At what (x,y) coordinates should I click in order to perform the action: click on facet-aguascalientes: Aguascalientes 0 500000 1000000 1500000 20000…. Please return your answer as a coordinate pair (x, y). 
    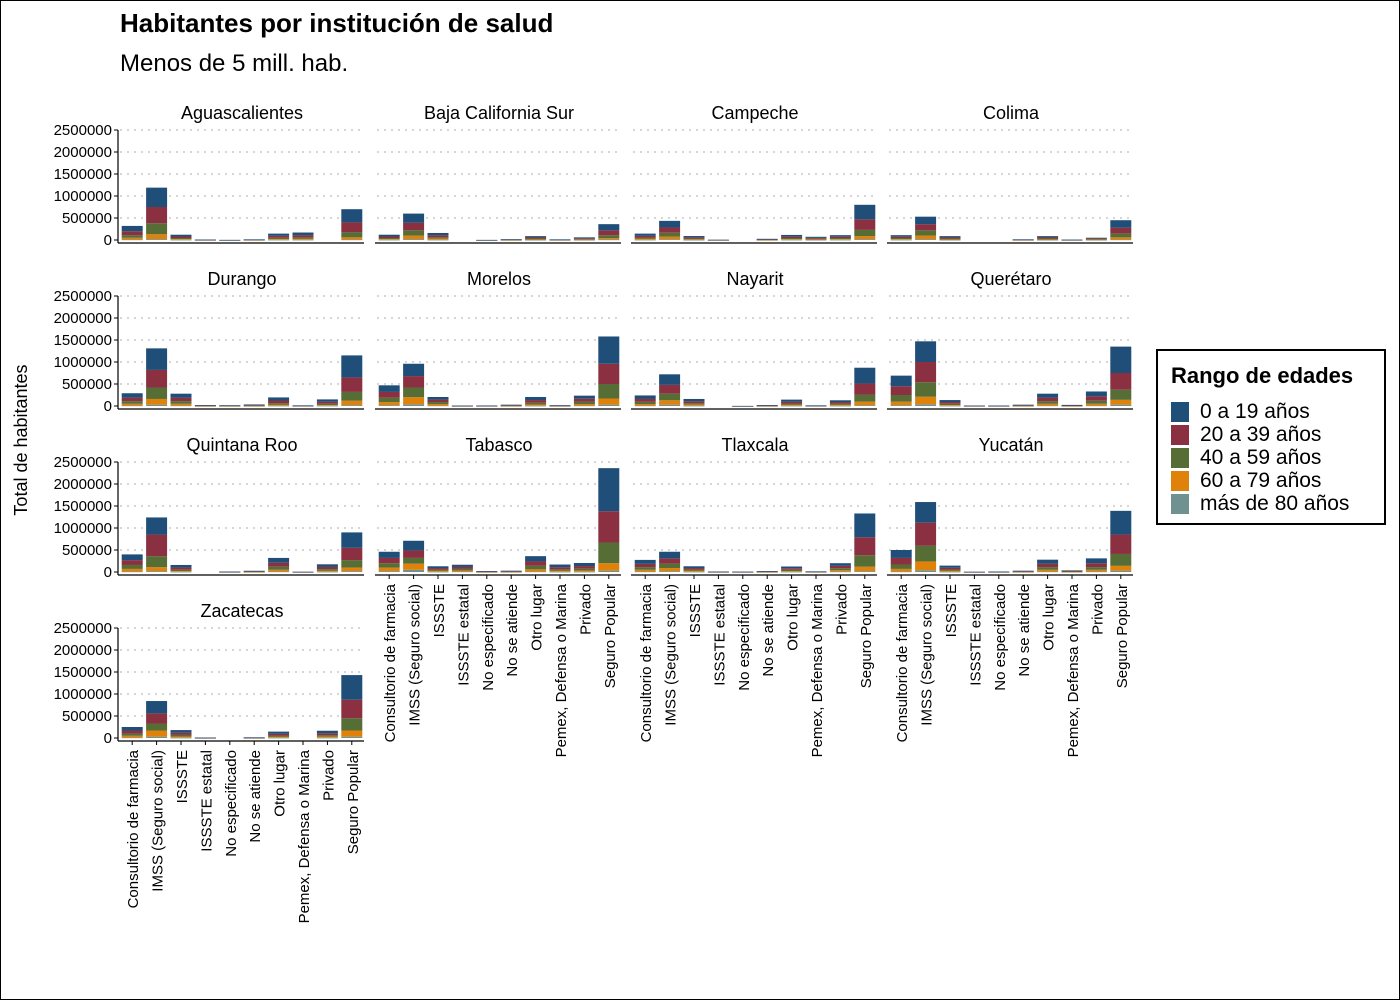
    Looking at the image, I should click on (209, 176).